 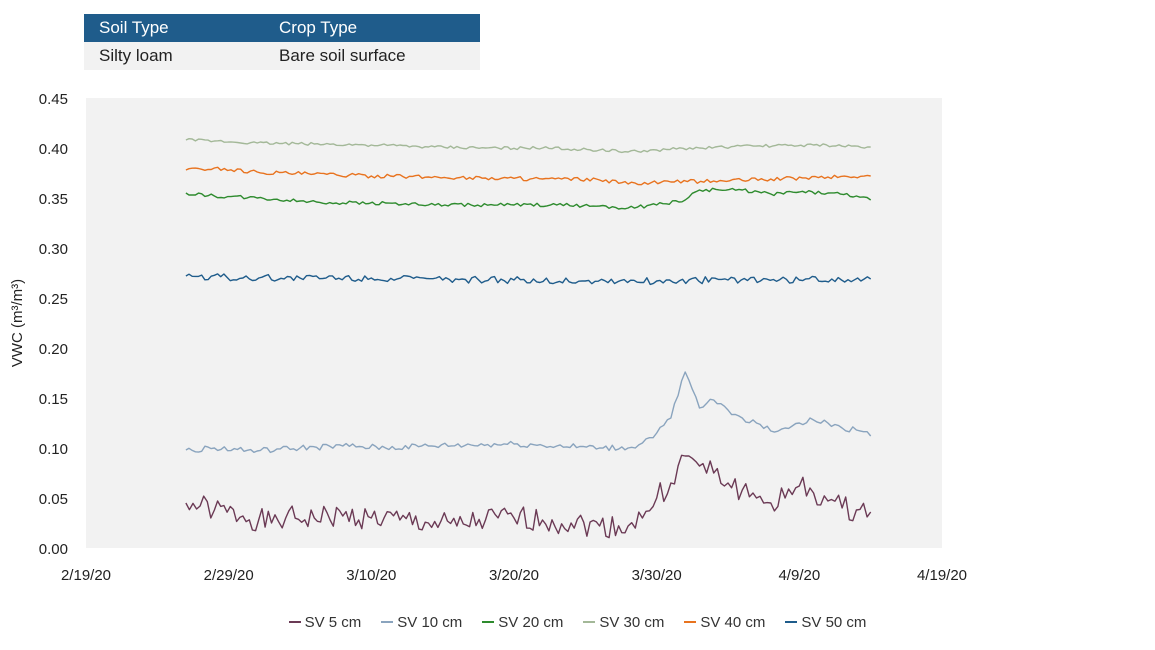 I want to click on series-line-sv-20-cm, so click(x=528, y=198).